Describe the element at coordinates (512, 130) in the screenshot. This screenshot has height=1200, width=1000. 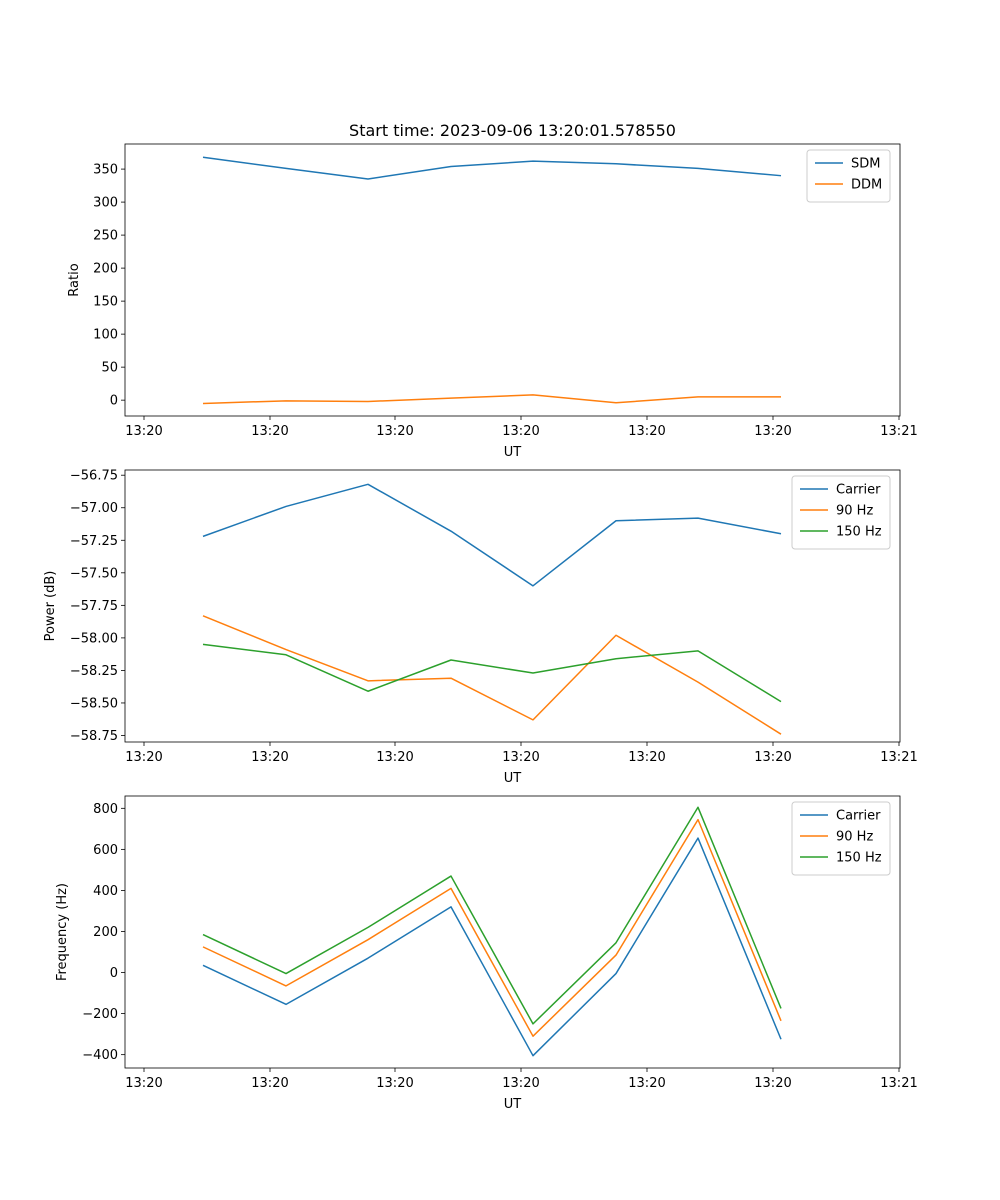
I see `chart-title: Start time: 2023-09-06 13:20:01.578550` at that location.